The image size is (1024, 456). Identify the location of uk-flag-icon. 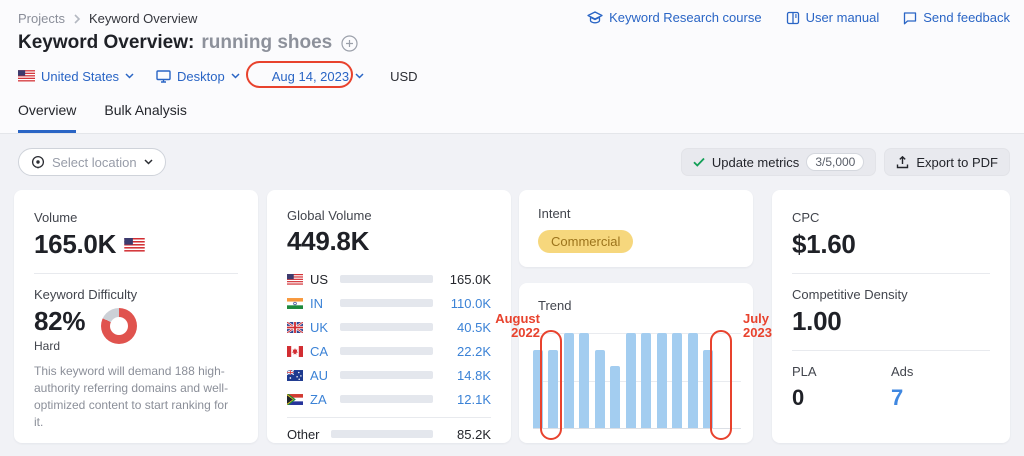
(295, 327).